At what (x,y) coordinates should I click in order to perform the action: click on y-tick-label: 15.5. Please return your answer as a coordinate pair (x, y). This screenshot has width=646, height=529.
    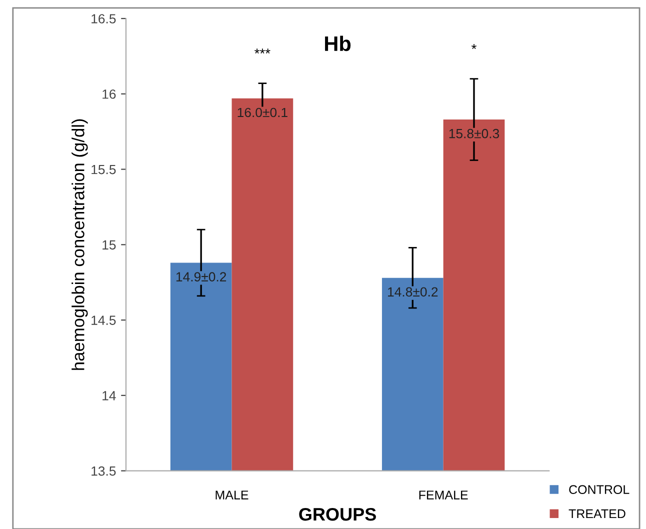
    Looking at the image, I should click on (104, 169).